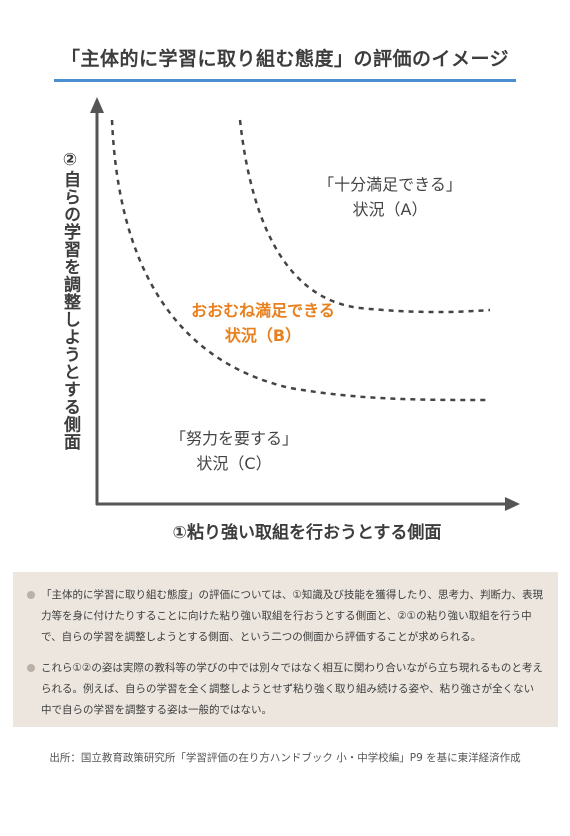  What do you see at coordinates (234, 451) in the screenshot?
I see `region-c-label: 「努力を要する」 状況（C）` at bounding box center [234, 451].